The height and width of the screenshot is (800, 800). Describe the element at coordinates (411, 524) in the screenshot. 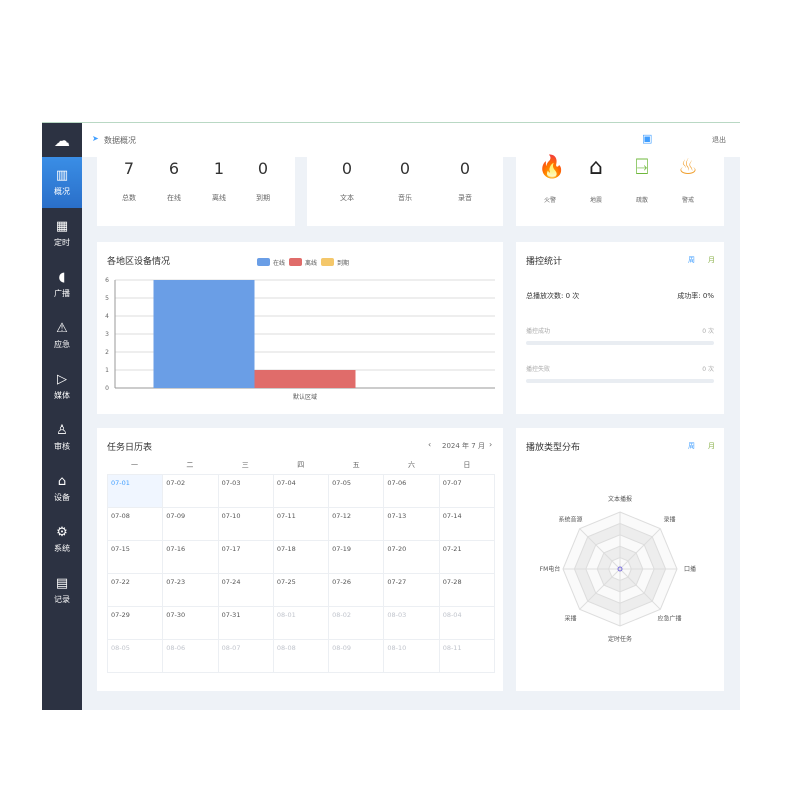

I see `calendar-day: 07-13` at that location.